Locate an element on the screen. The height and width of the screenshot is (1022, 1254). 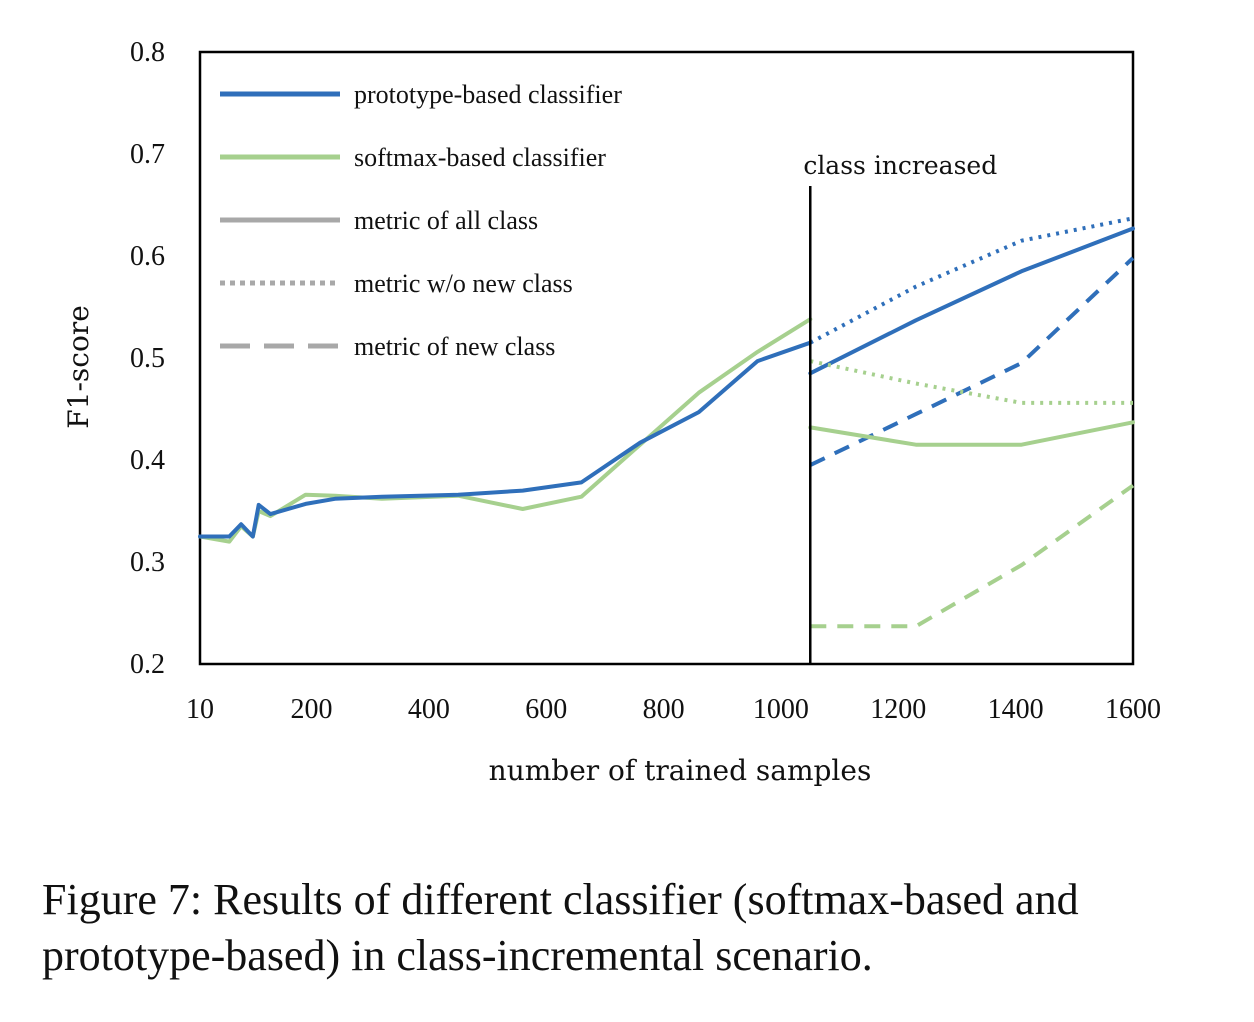
x-tick-label: 1000 is located at coordinates (781, 709).